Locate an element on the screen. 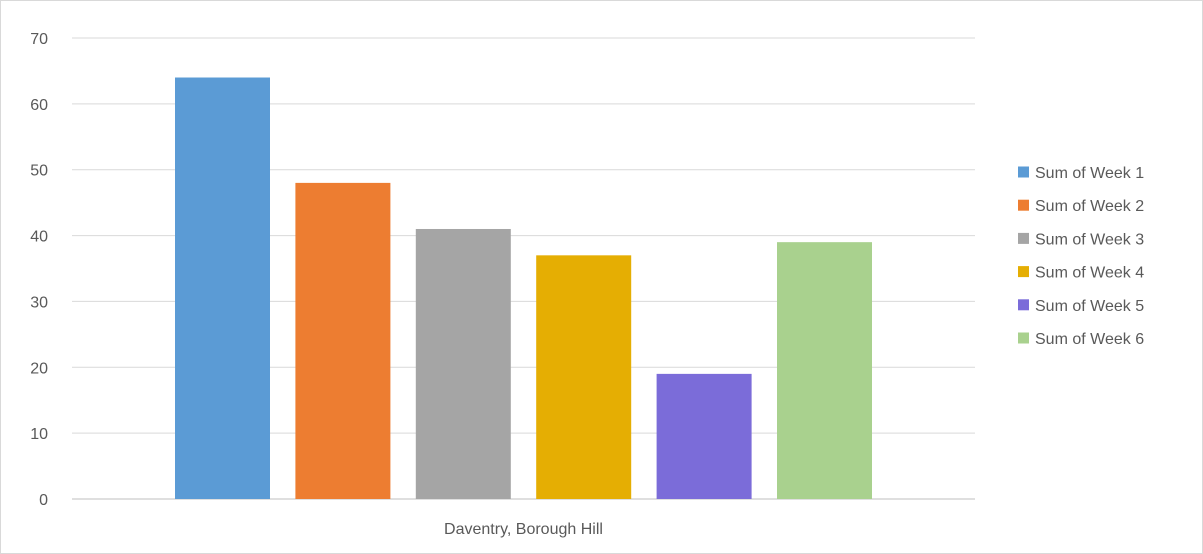 Image resolution: width=1203 pixels, height=554 pixels. y-tick-label: 30 is located at coordinates (39, 302).